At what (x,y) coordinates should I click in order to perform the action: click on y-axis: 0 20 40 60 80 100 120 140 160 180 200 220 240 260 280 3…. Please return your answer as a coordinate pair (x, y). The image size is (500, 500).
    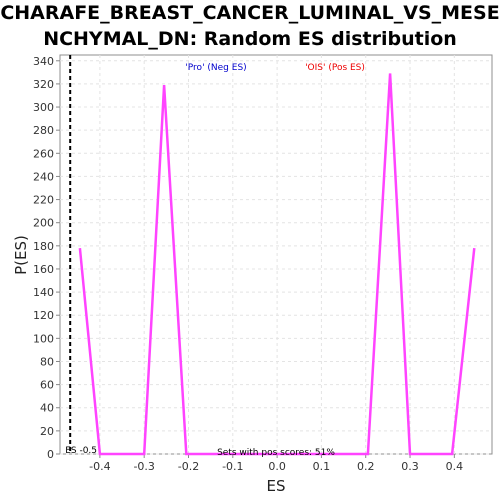
    Looking at the image, I should click on (46, 258).